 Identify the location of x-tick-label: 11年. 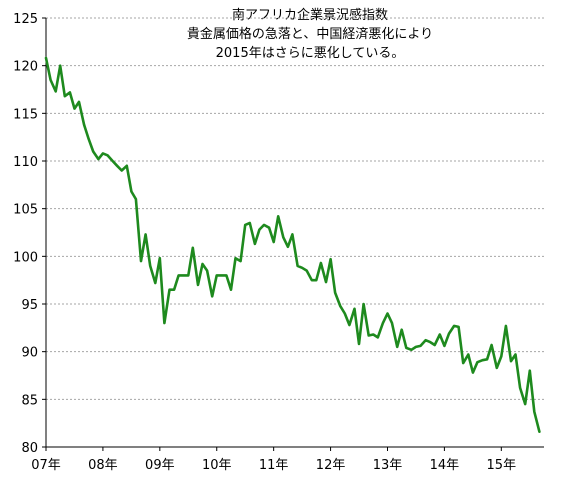
(274, 465).